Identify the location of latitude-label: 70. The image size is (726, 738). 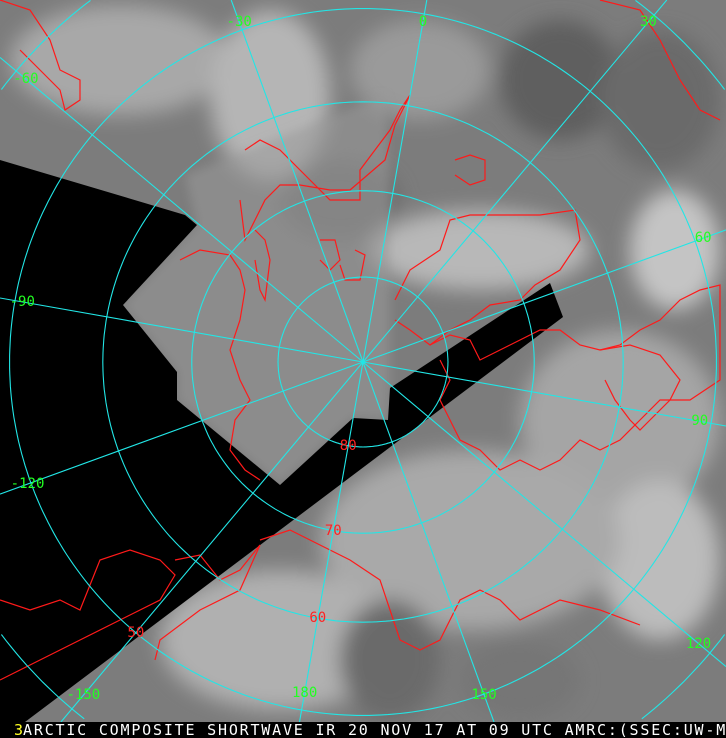
(333, 530).